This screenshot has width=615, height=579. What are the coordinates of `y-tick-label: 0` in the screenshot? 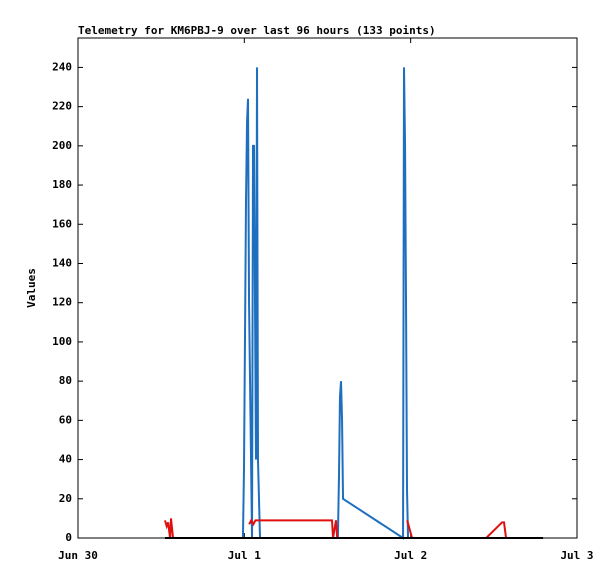 It's located at (68, 537).